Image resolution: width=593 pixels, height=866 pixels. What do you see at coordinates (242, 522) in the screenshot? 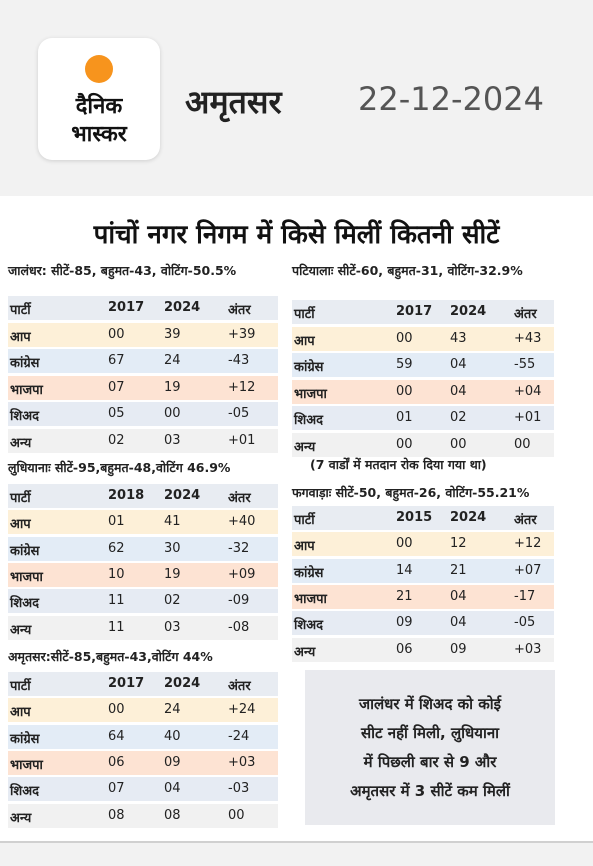
I see `table-cell: +40` at bounding box center [242, 522].